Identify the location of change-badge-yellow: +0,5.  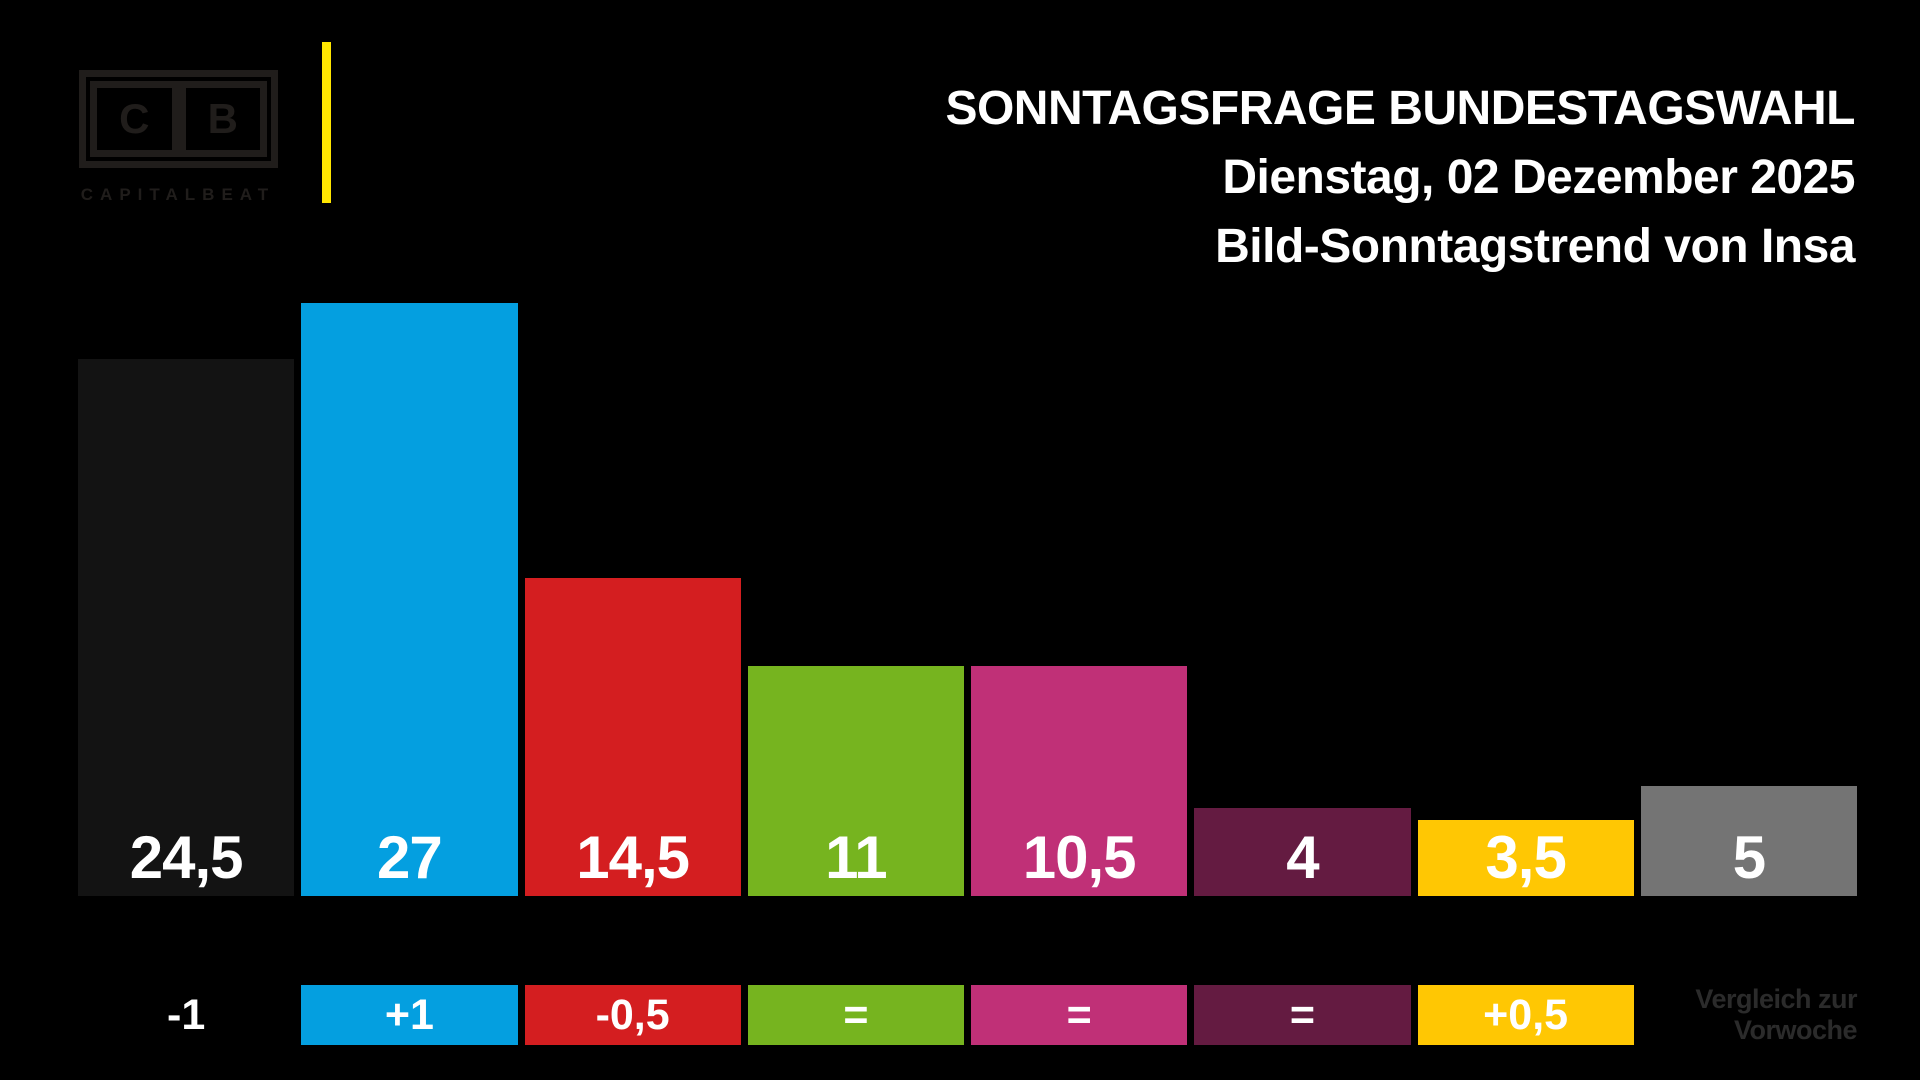
(1525, 1015).